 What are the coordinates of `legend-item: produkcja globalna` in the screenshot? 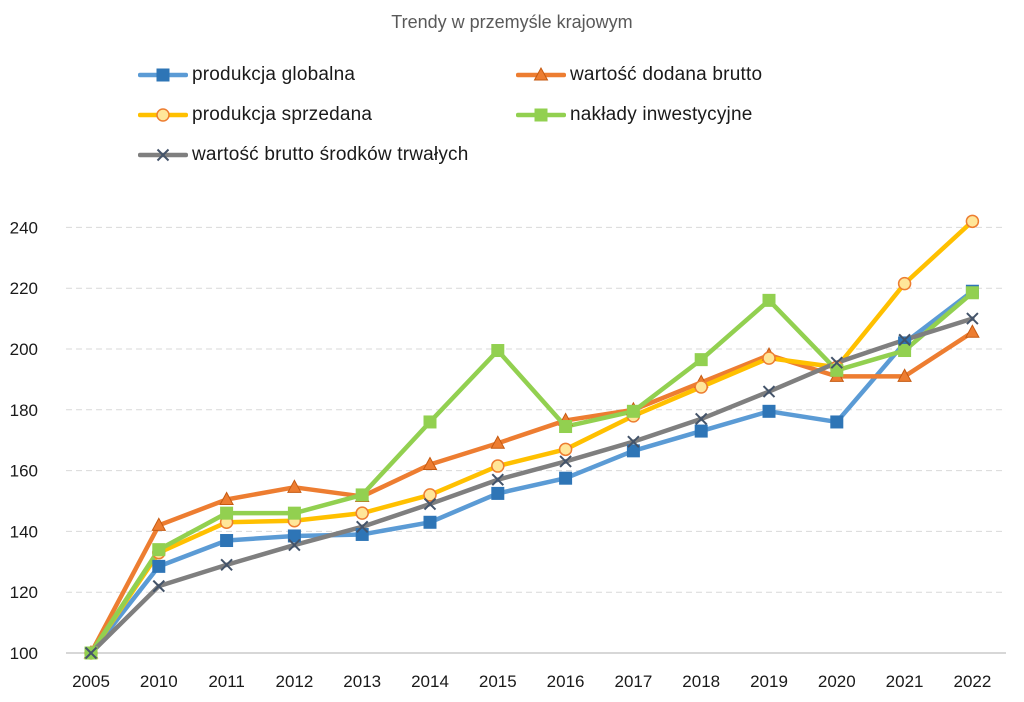 It's located at (246, 75).